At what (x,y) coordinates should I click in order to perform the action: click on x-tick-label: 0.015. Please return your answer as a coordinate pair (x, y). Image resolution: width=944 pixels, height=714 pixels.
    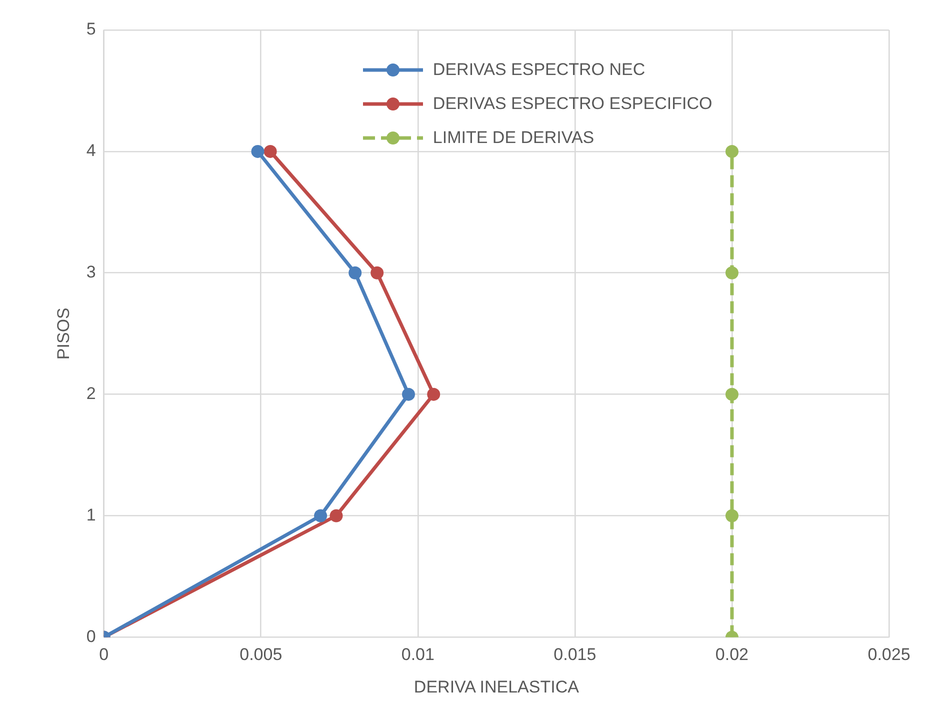
    Looking at the image, I should click on (575, 654).